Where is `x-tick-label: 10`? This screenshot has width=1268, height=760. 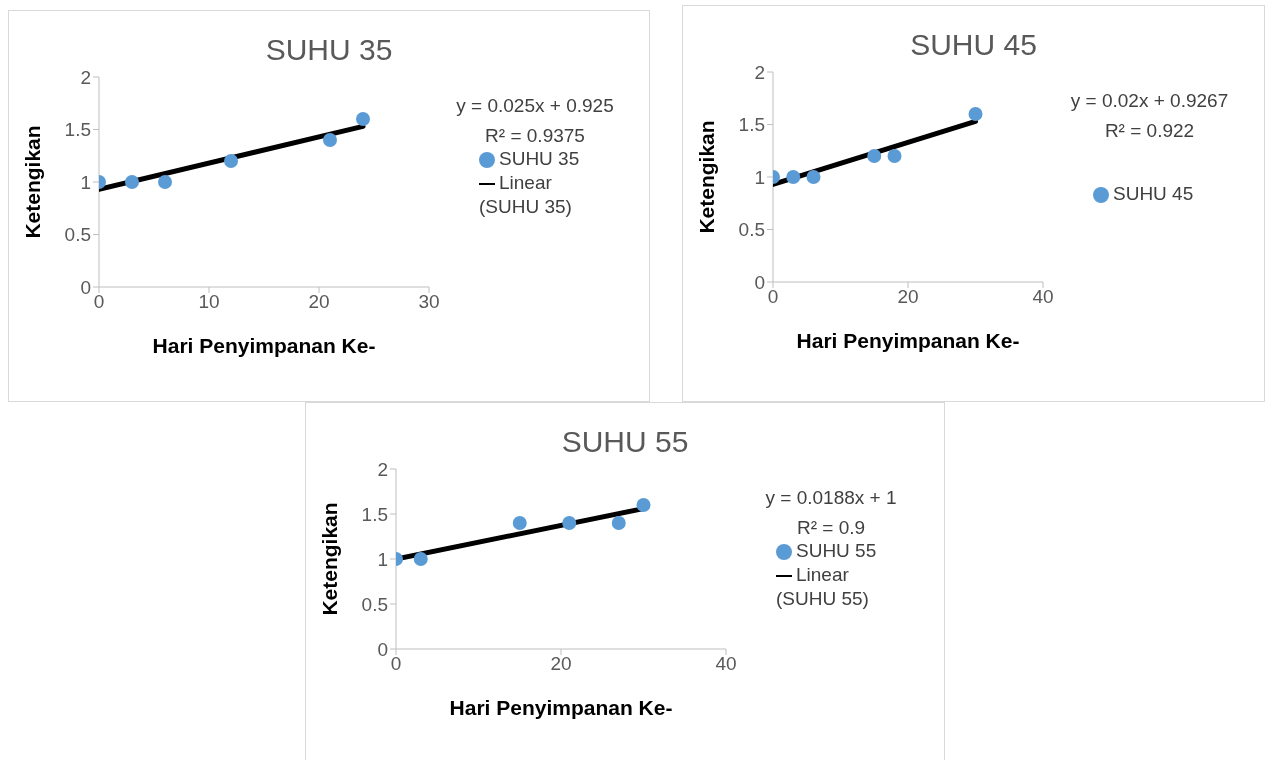 x-tick-label: 10 is located at coordinates (209, 302).